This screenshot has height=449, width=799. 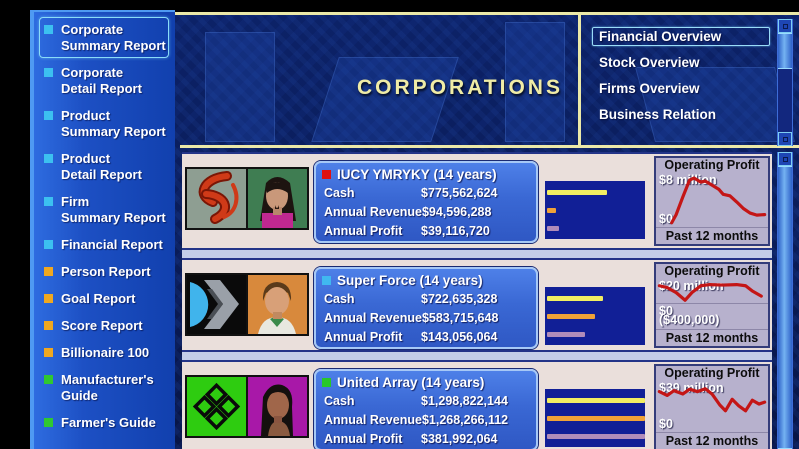 I want to click on sidebar-item-label: Corporate Detail Report, so click(x=101, y=80).